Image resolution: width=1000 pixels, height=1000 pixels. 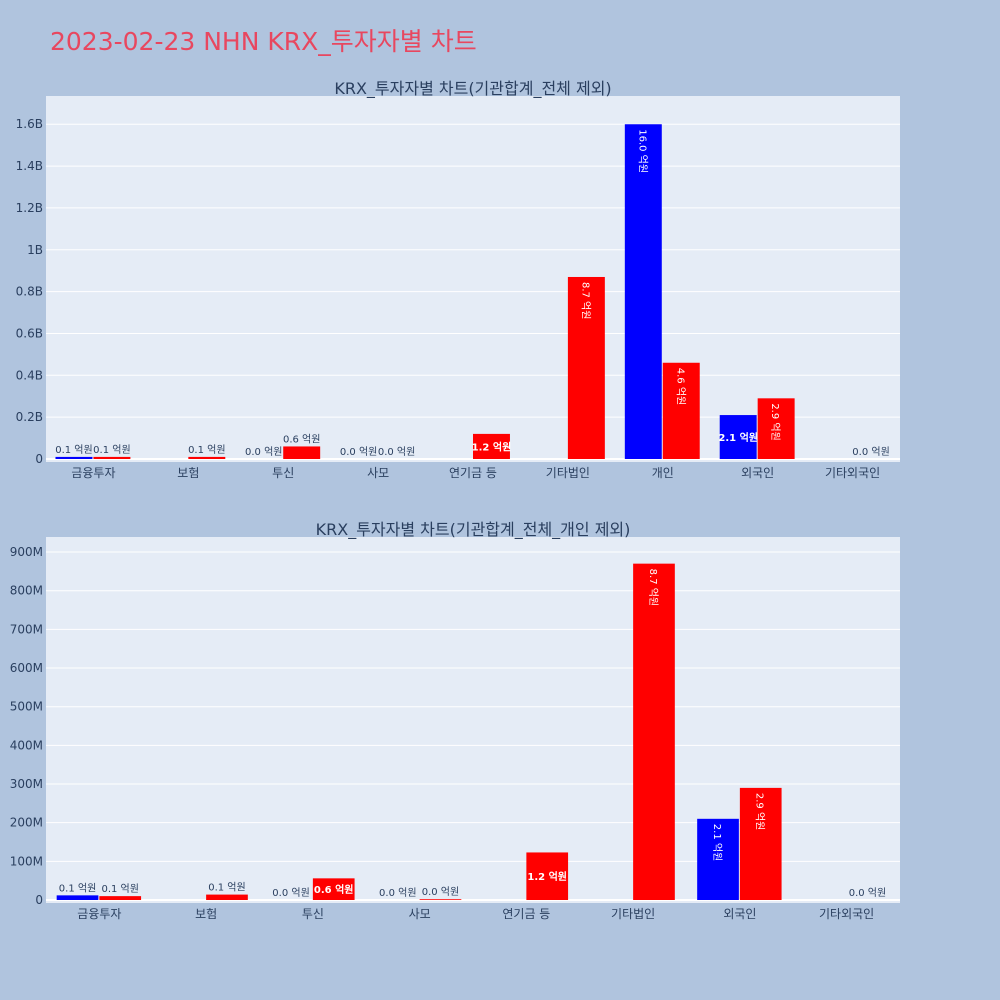 I want to click on y-tick-label: 0.2B, so click(x=29, y=417).